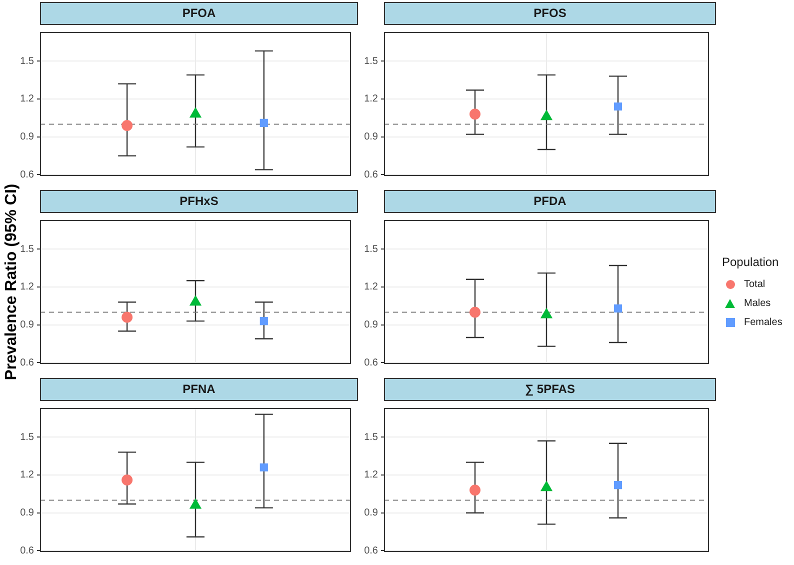 This screenshot has width=794, height=565. Describe the element at coordinates (763, 322) in the screenshot. I see `legend-label: Females` at that location.